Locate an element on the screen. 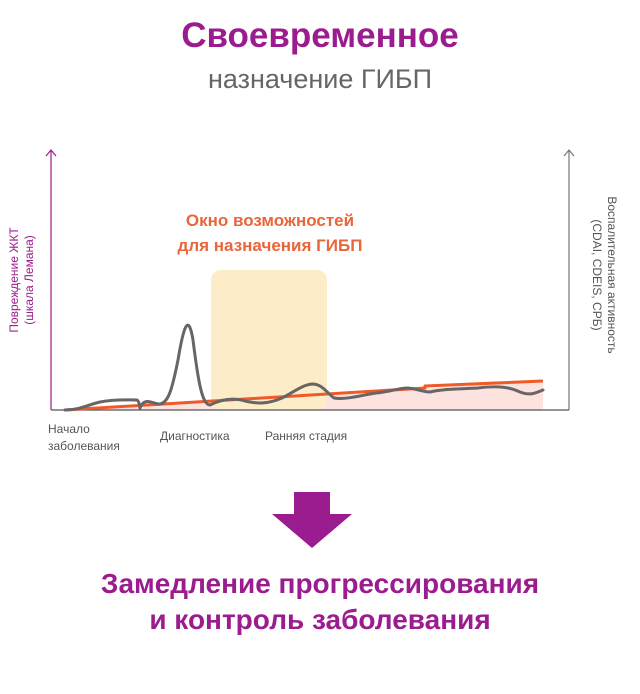 The height and width of the screenshot is (694, 640). conclusion-line2: и контроль заболевания is located at coordinates (320, 619).